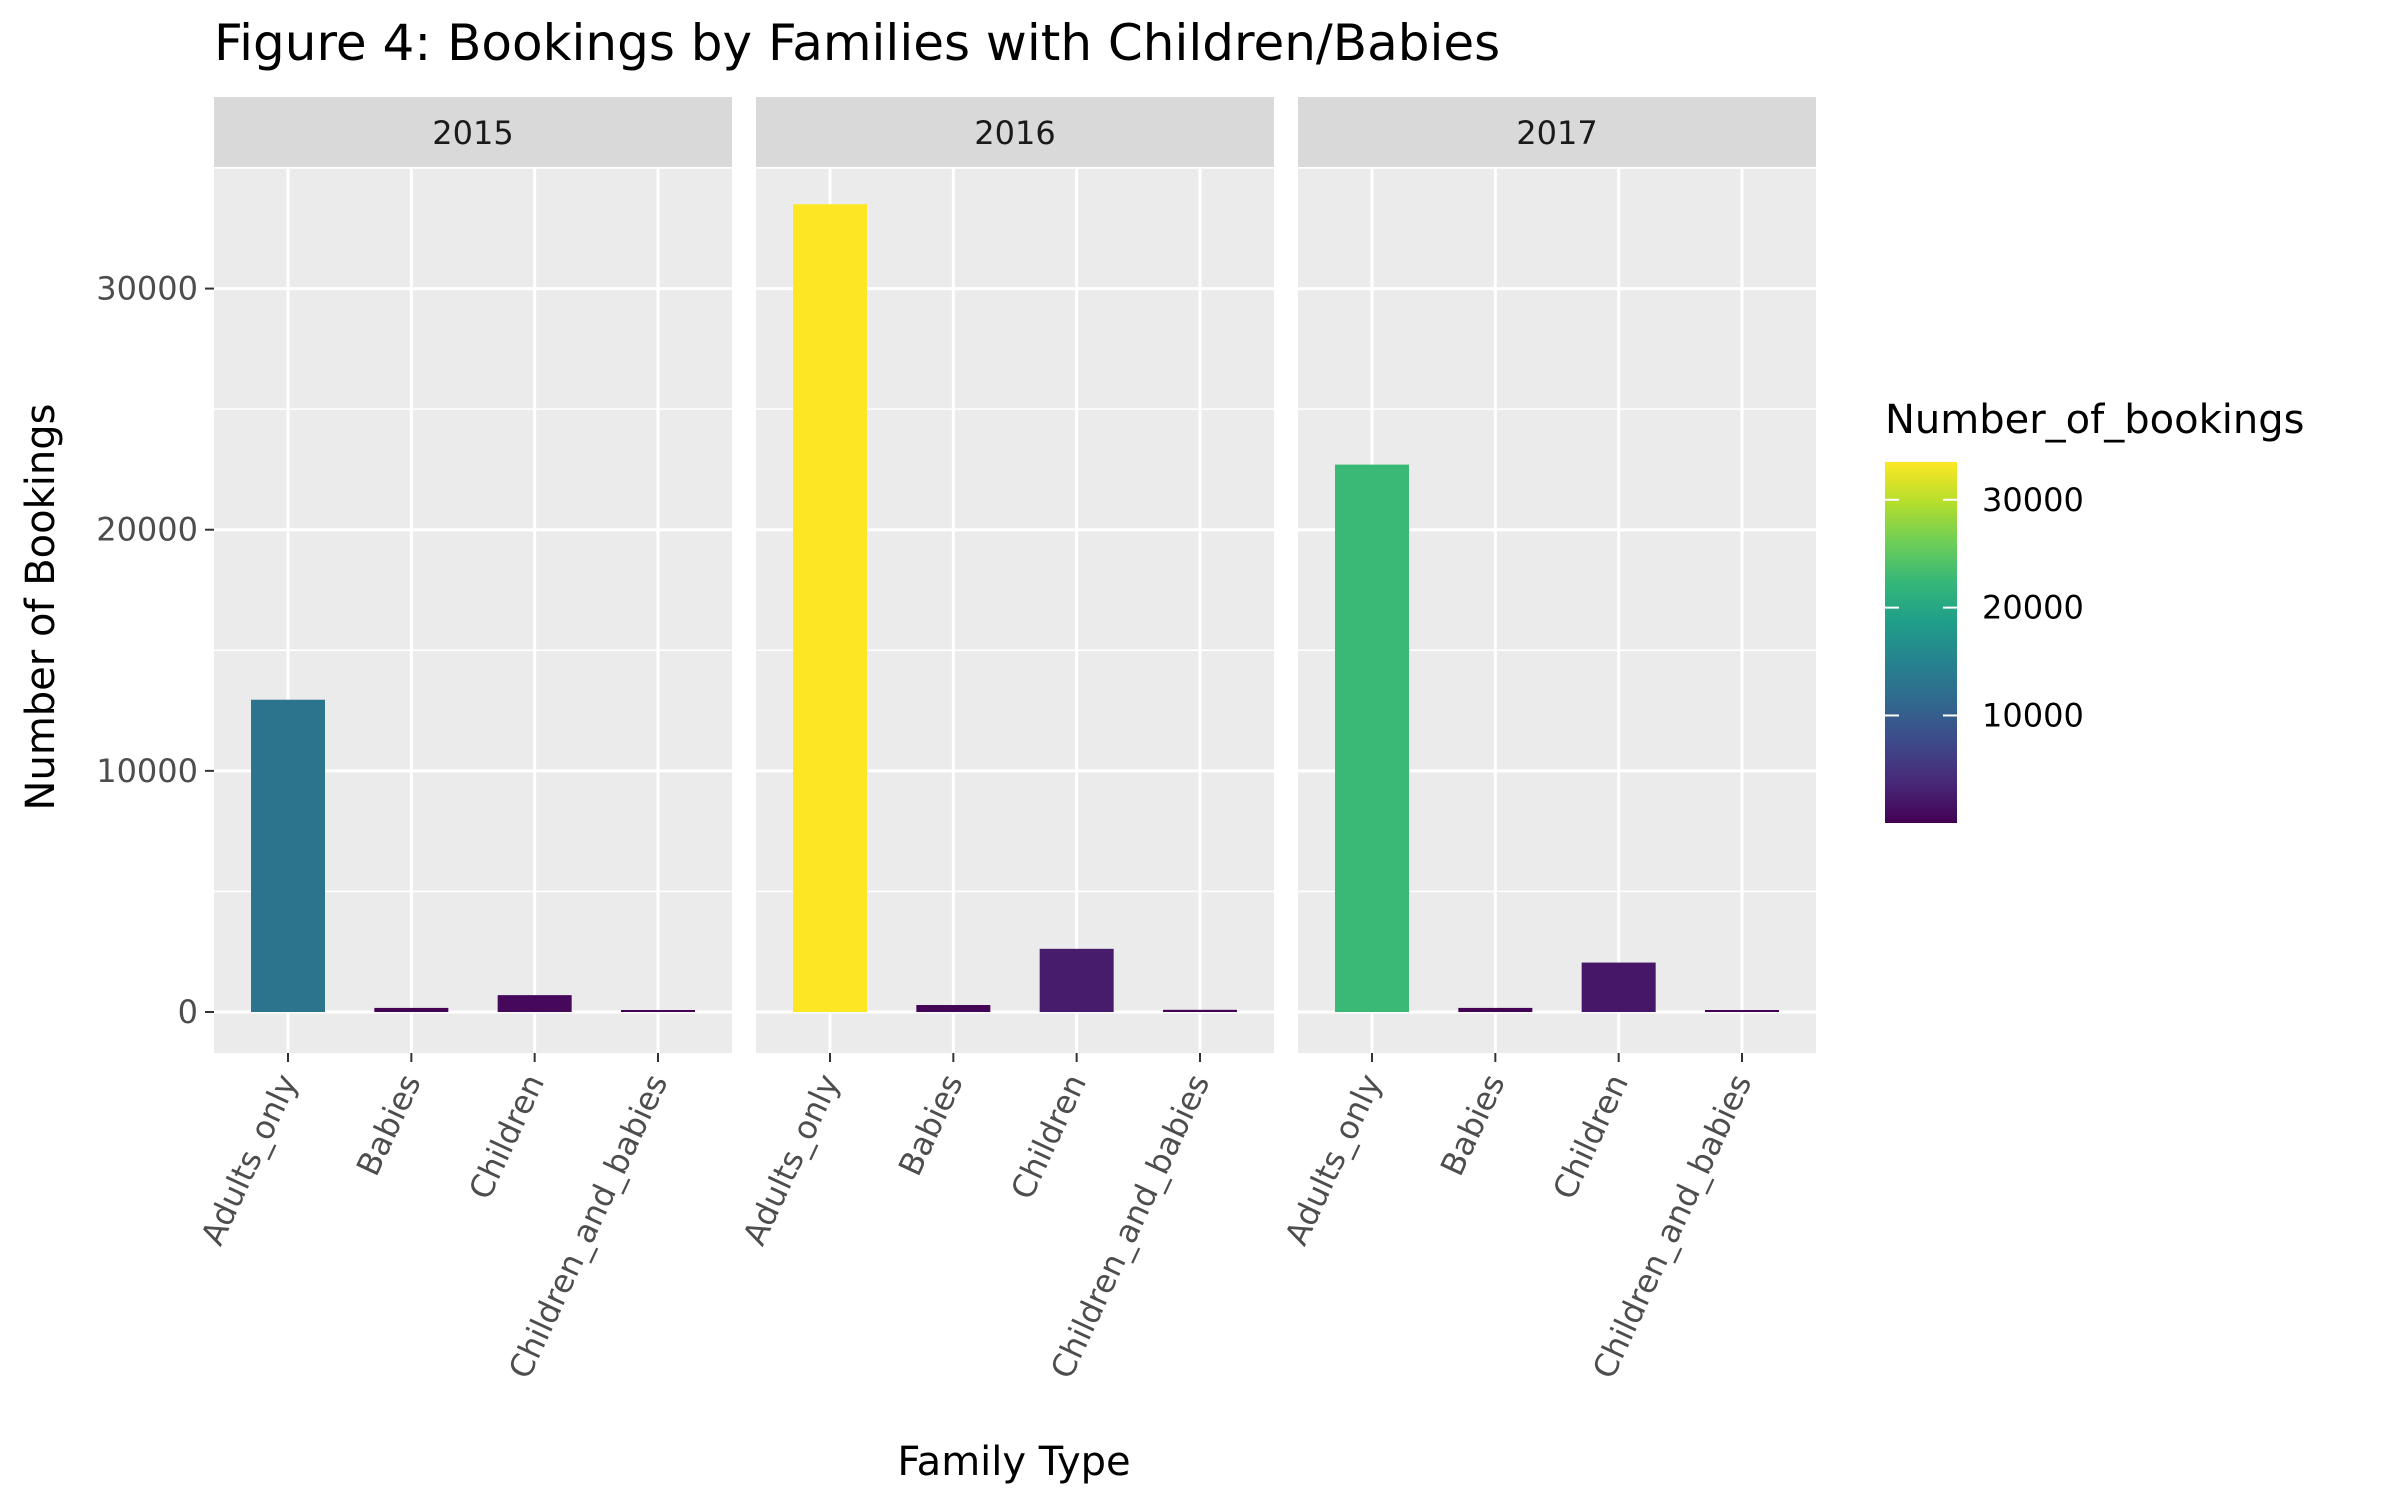  What do you see at coordinates (2033, 608) in the screenshot?
I see `legend-tick-label: 20000` at bounding box center [2033, 608].